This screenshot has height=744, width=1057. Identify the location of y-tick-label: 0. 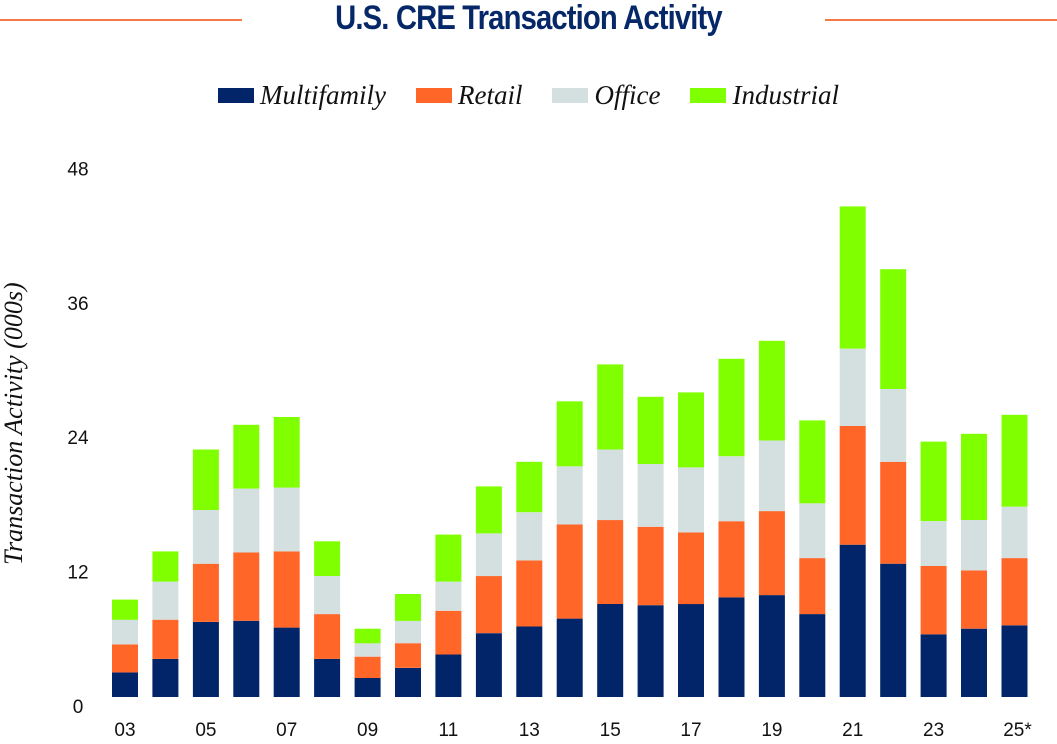
(78, 707).